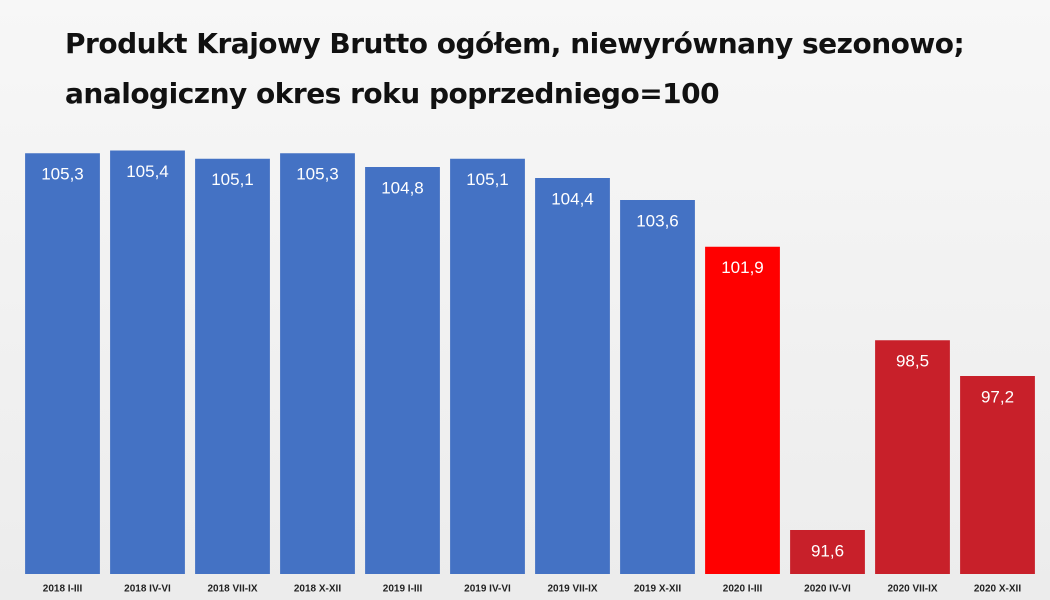  What do you see at coordinates (657, 589) in the screenshot?
I see `x-tick-label: 2019 X-XII` at bounding box center [657, 589].